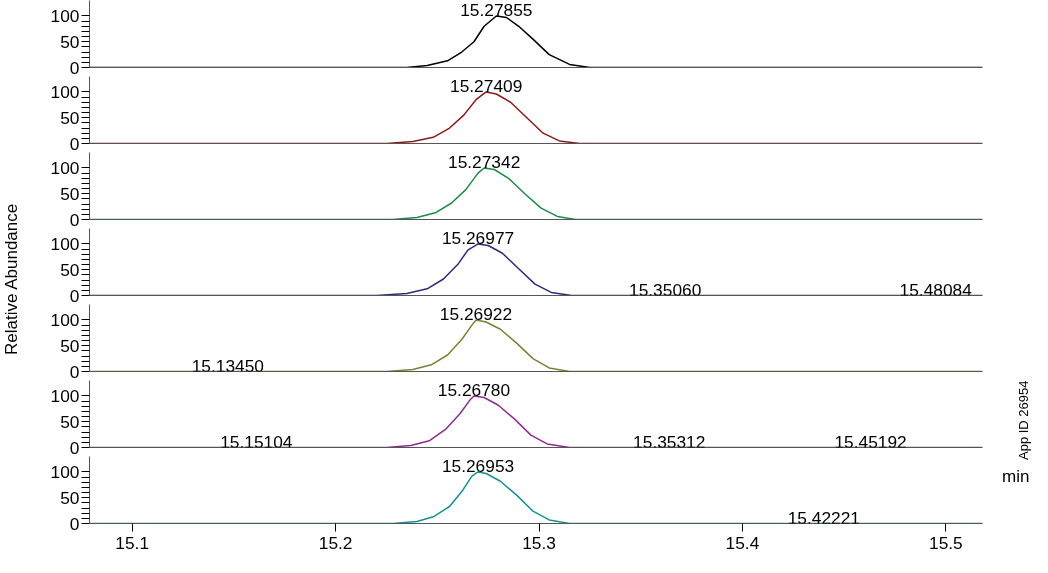 The height and width of the screenshot is (573, 1048). I want to click on x-tick-label: 15.2, so click(335, 542).